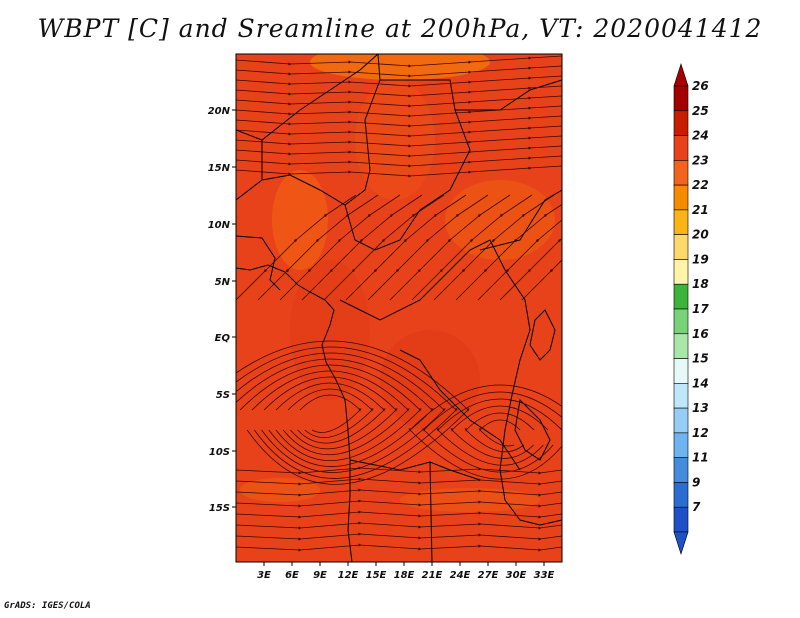  I want to click on colorbar-label: 20, so click(700, 235).